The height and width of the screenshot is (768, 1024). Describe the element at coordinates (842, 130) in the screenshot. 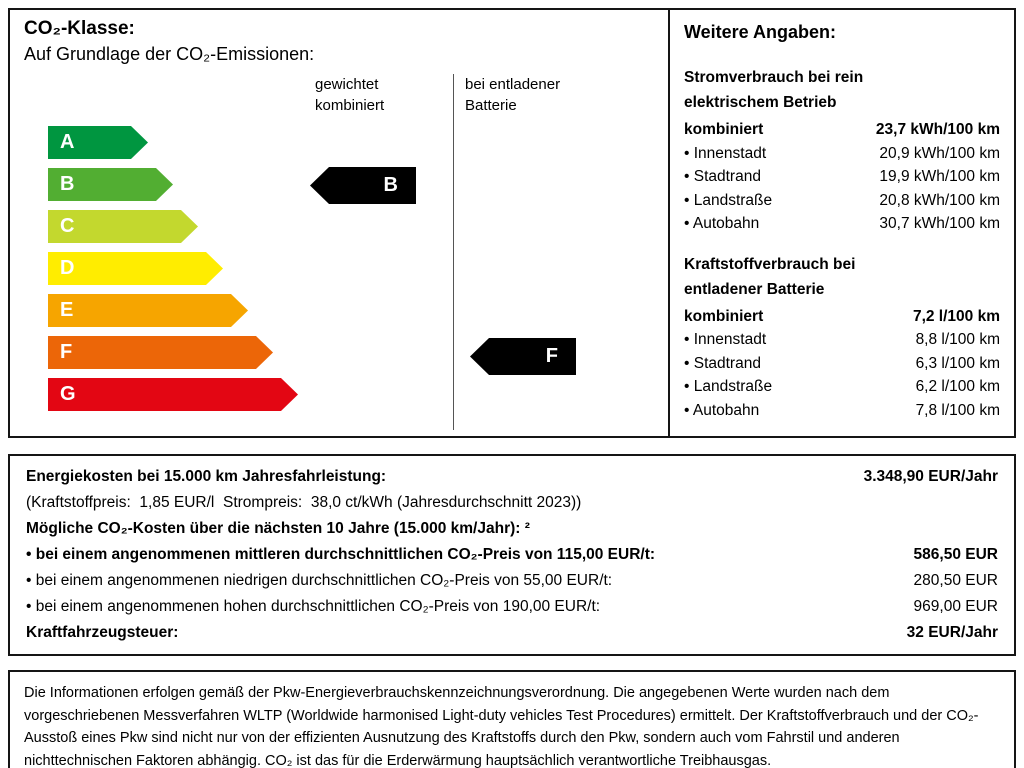

I see `electric-consumption-row: kombiniert 23,7 kWh/100 km` at that location.